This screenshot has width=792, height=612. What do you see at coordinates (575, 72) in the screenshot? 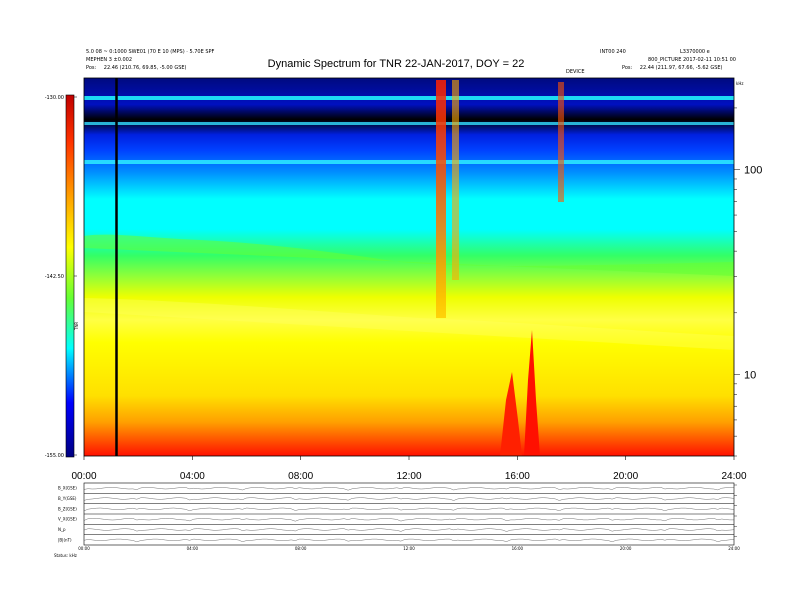
I see `device-label: DEVICE` at bounding box center [575, 72].